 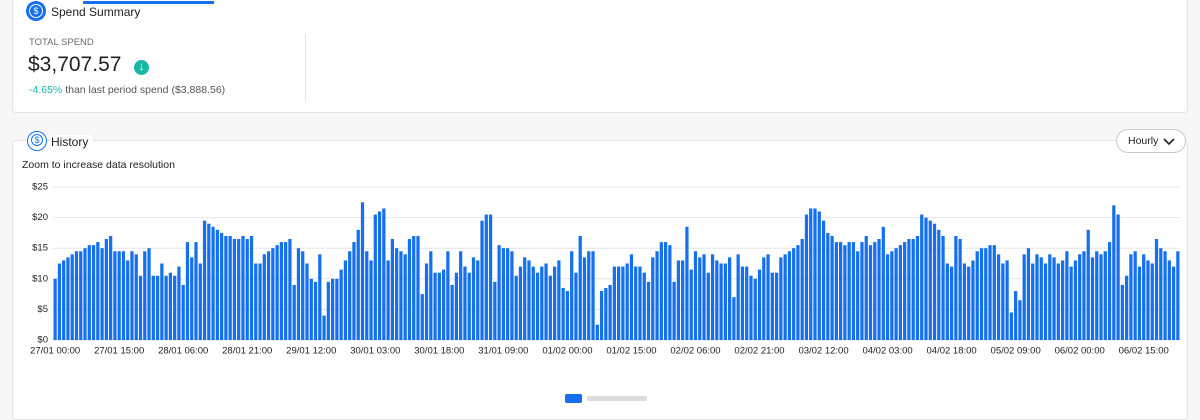 What do you see at coordinates (1169, 142) in the screenshot?
I see `dropdown-chevron` at bounding box center [1169, 142].